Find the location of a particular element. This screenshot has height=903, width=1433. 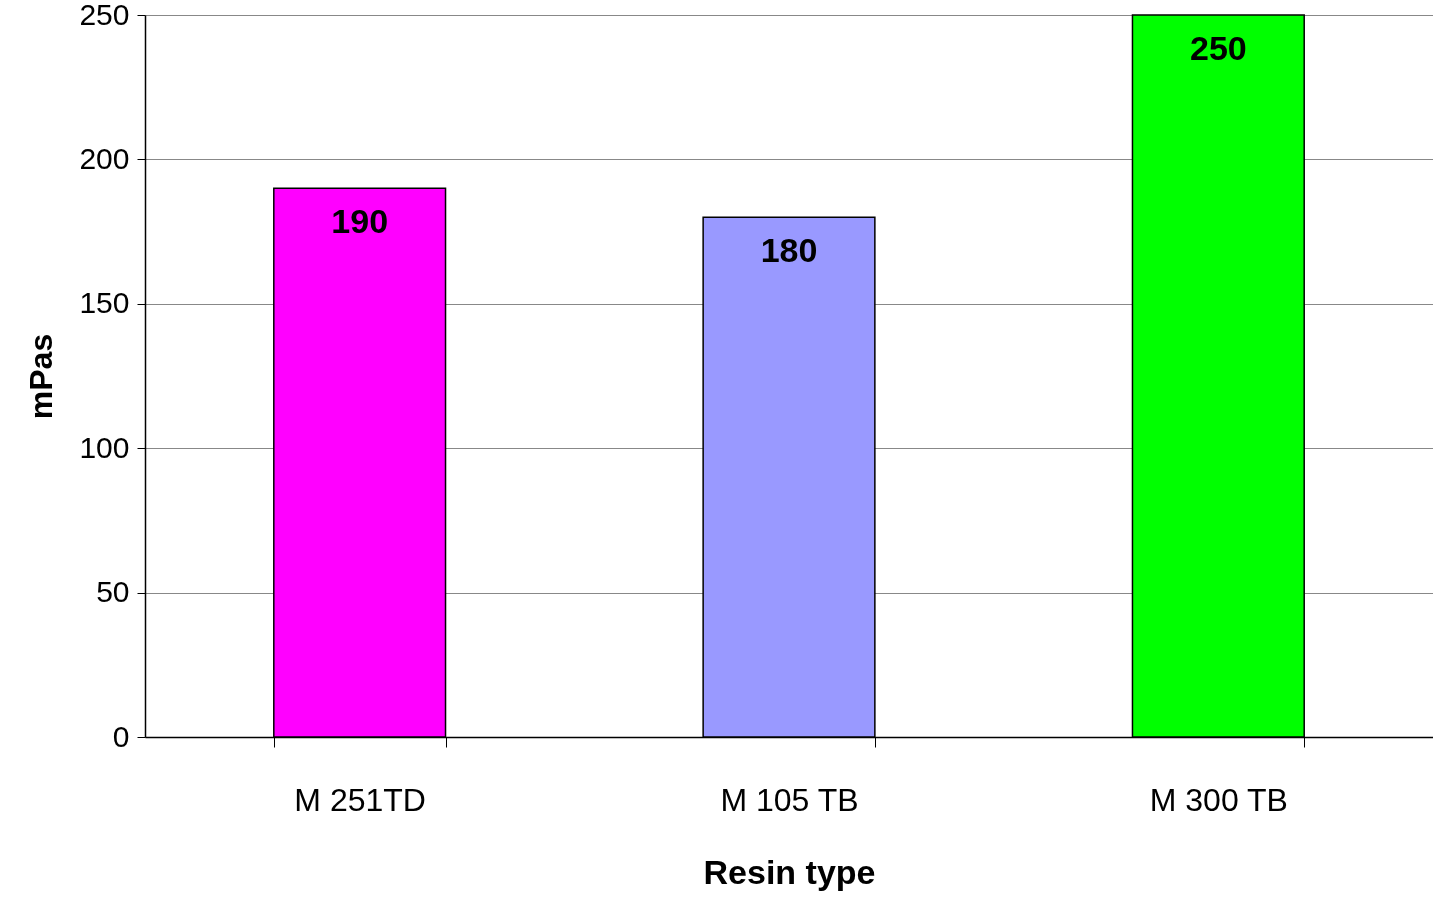

y-tick-label: 0 is located at coordinates (121, 736).